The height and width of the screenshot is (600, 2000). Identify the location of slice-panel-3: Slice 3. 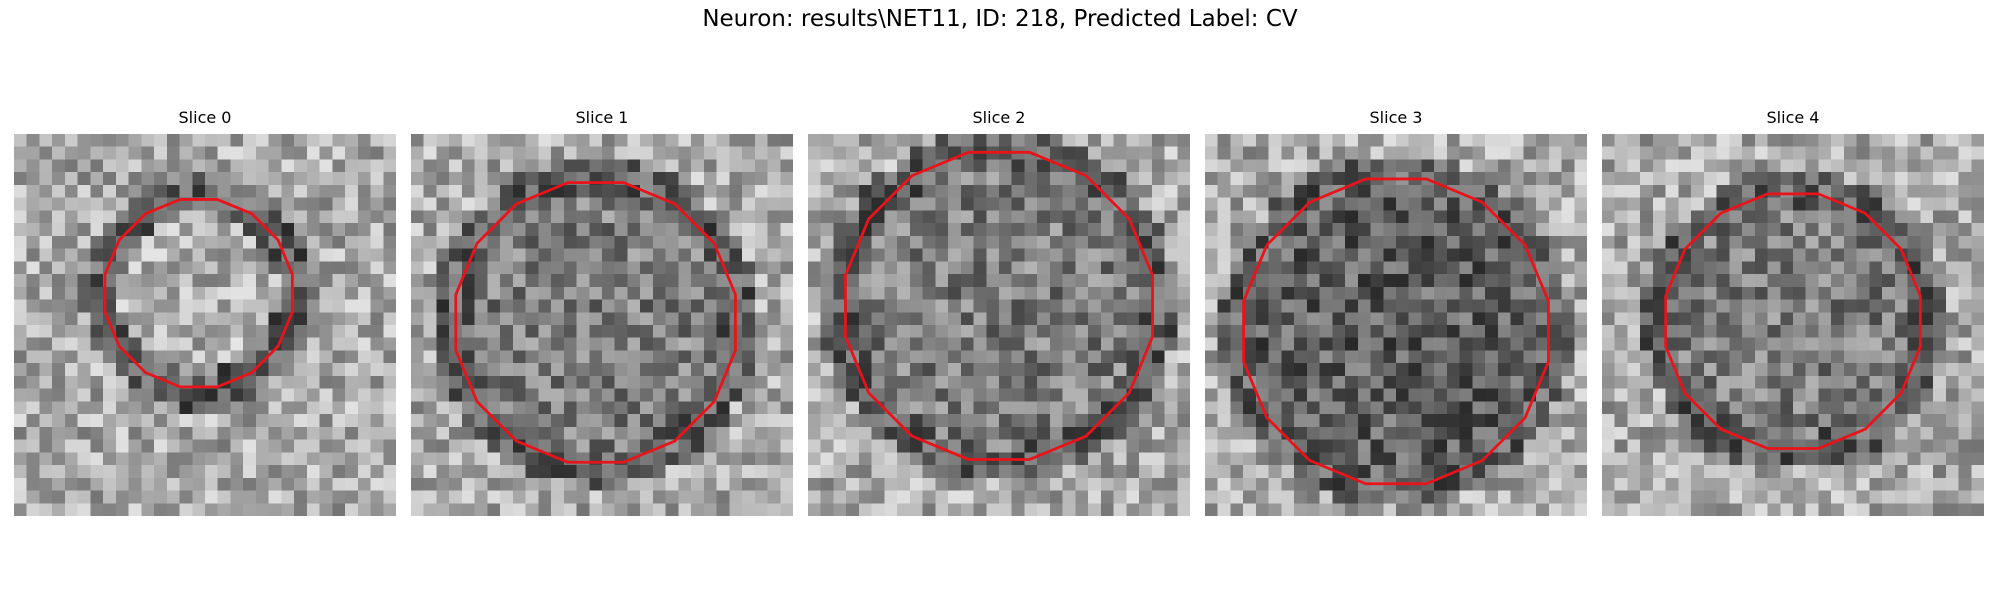
(1396, 310).